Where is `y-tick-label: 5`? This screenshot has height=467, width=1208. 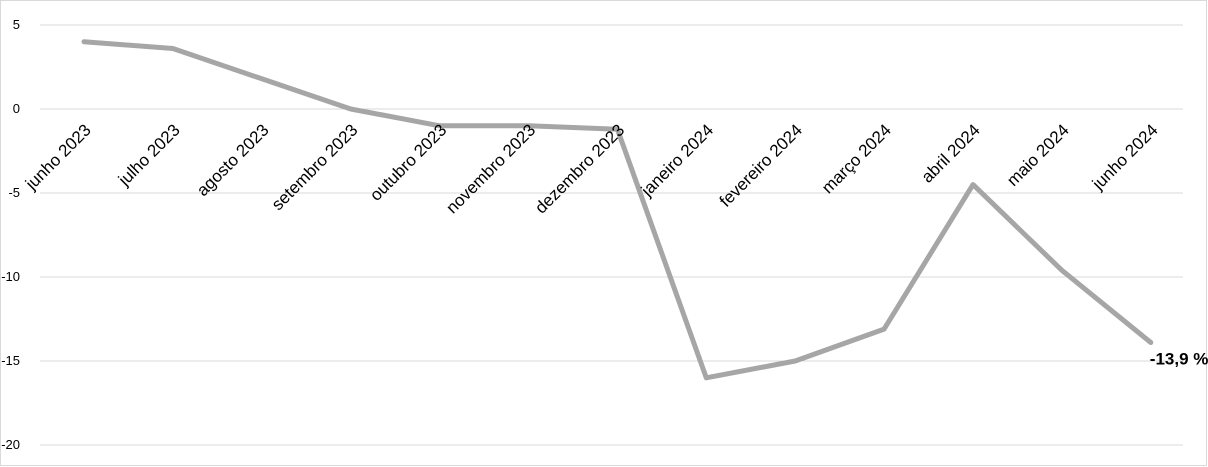
y-tick-label: 5 is located at coordinates (16, 24).